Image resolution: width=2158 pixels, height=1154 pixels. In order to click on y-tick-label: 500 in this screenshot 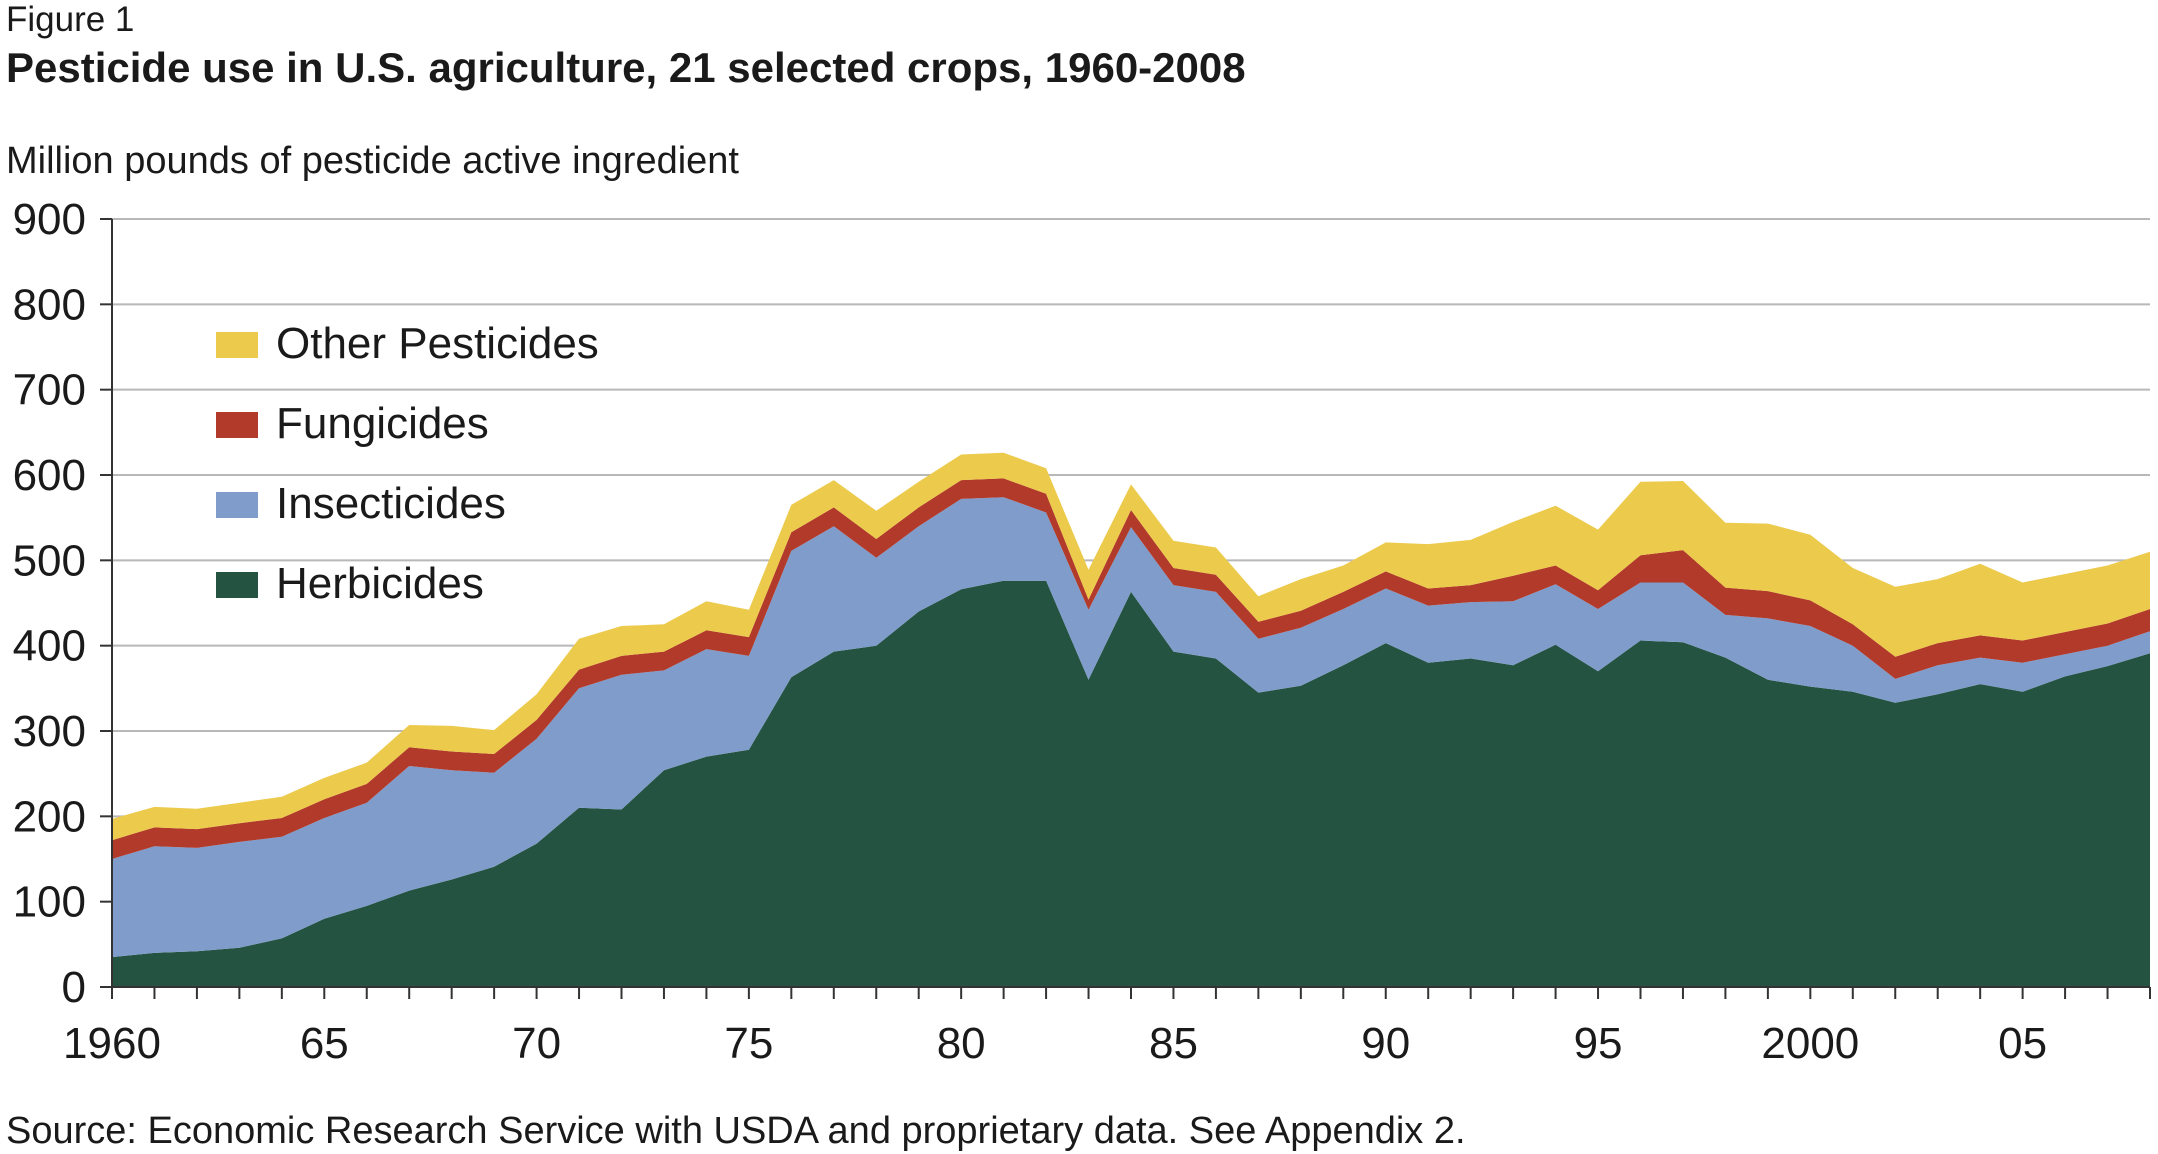, I will do `click(49, 560)`.